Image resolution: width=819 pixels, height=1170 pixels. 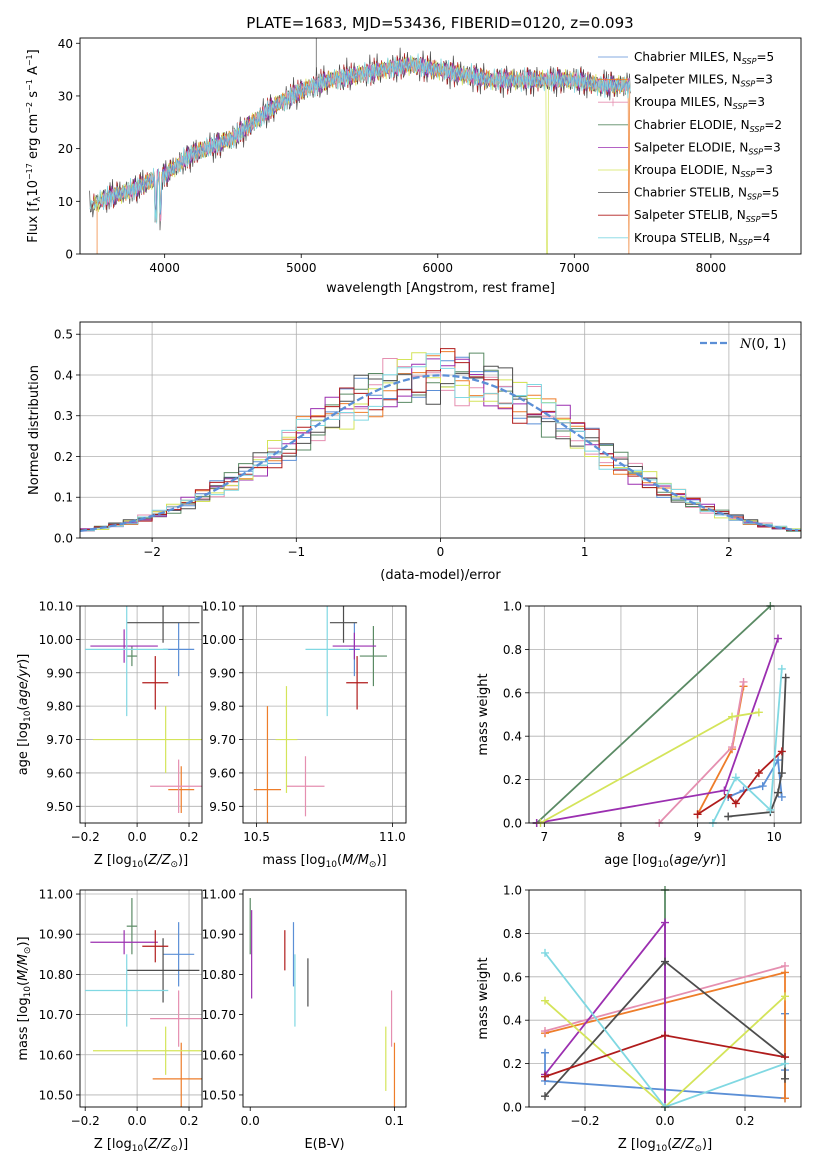 What do you see at coordinates (65, 44) in the screenshot?
I see `y-tick-label: 40` at bounding box center [65, 44].